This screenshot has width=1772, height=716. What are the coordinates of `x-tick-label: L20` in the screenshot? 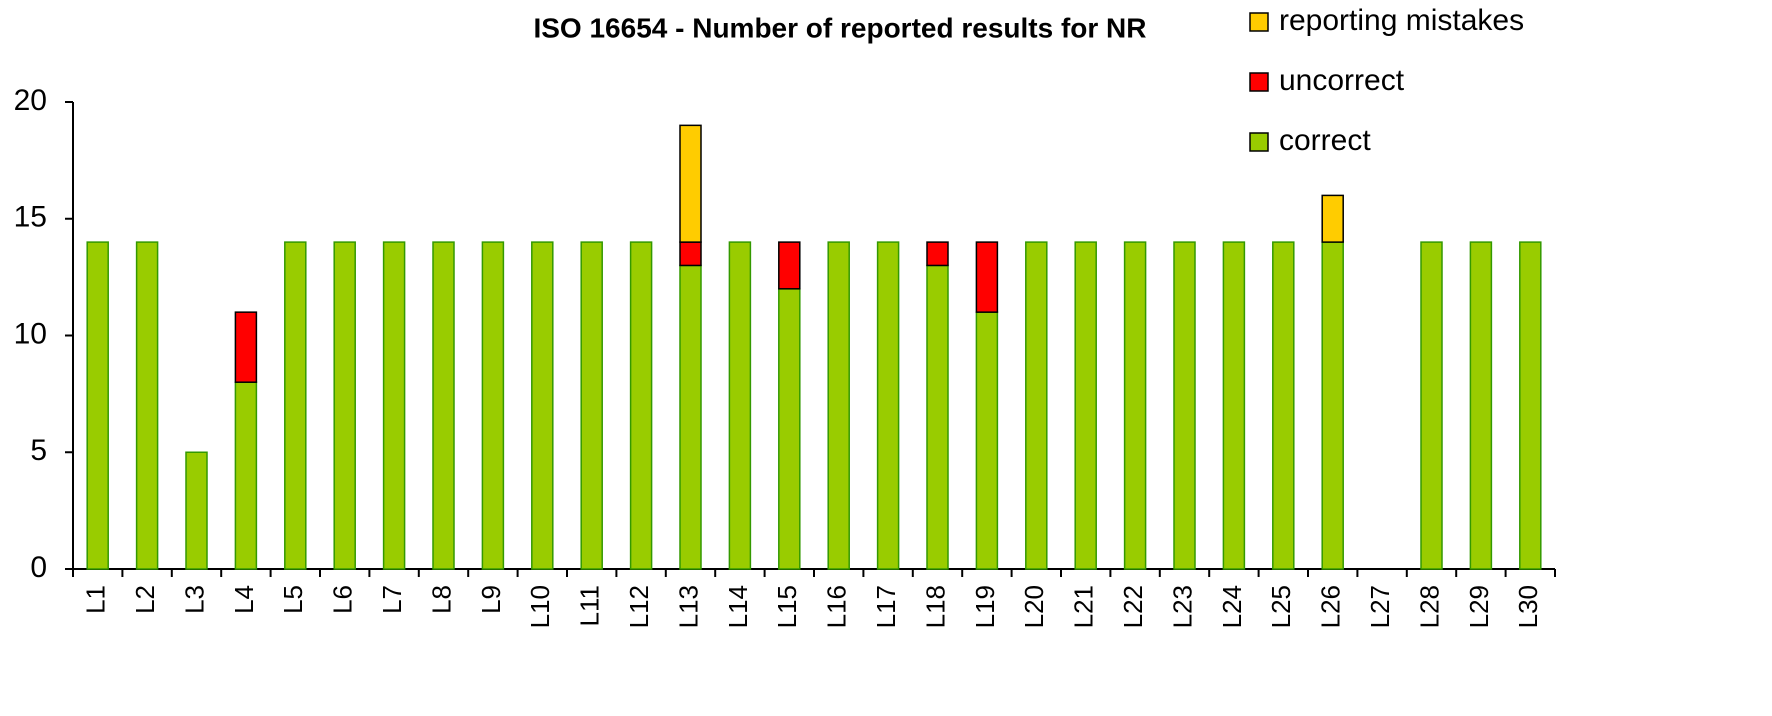 It's located at (1034, 606).